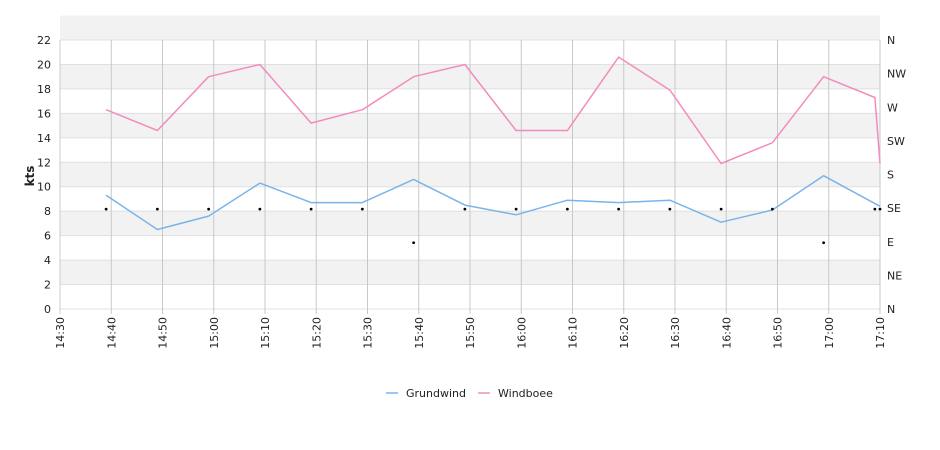 Image resolution: width=940 pixels, height=450 pixels. Describe the element at coordinates (44, 113) in the screenshot. I see `y-tick-label: 16` at that location.